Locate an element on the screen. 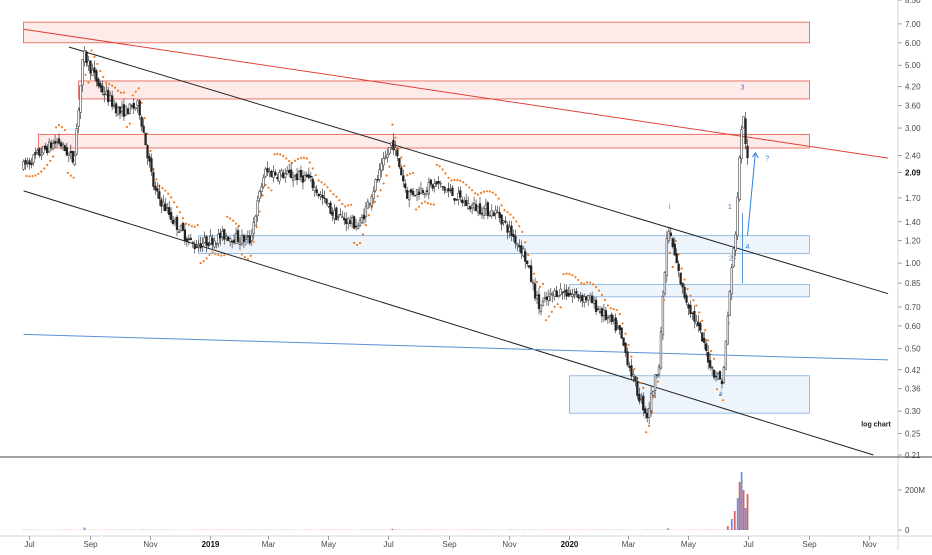 This screenshot has height=555, width=932. wave-label-1: i is located at coordinates (670, 207).